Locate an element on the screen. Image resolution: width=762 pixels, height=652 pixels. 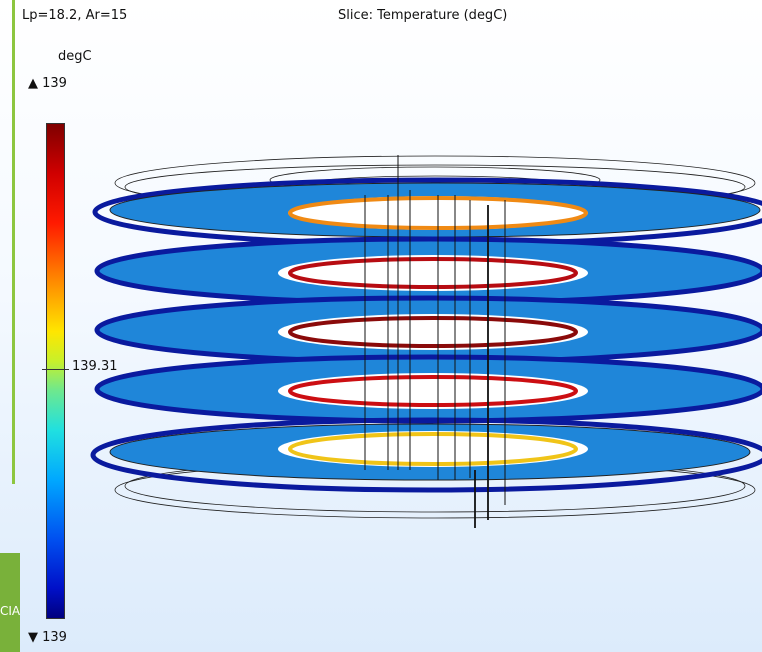
background-accent-block is located at coordinates (10, 602).